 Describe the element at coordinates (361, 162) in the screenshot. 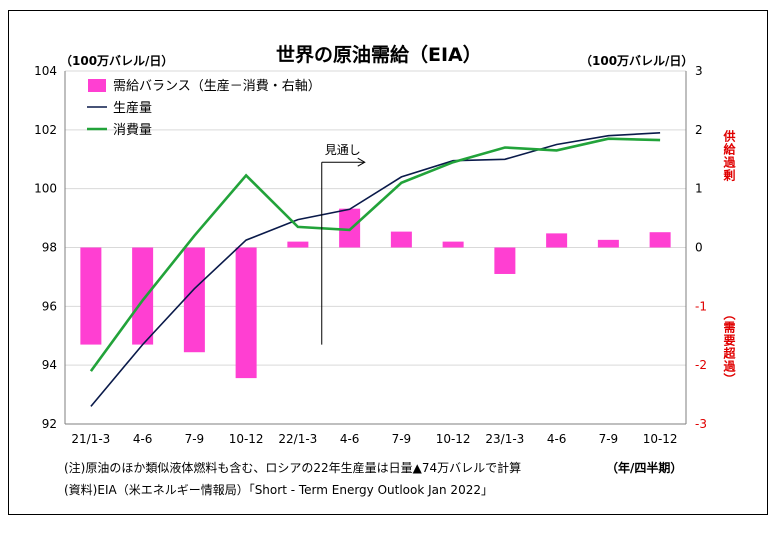

I see `forecast-arrowhead` at that location.